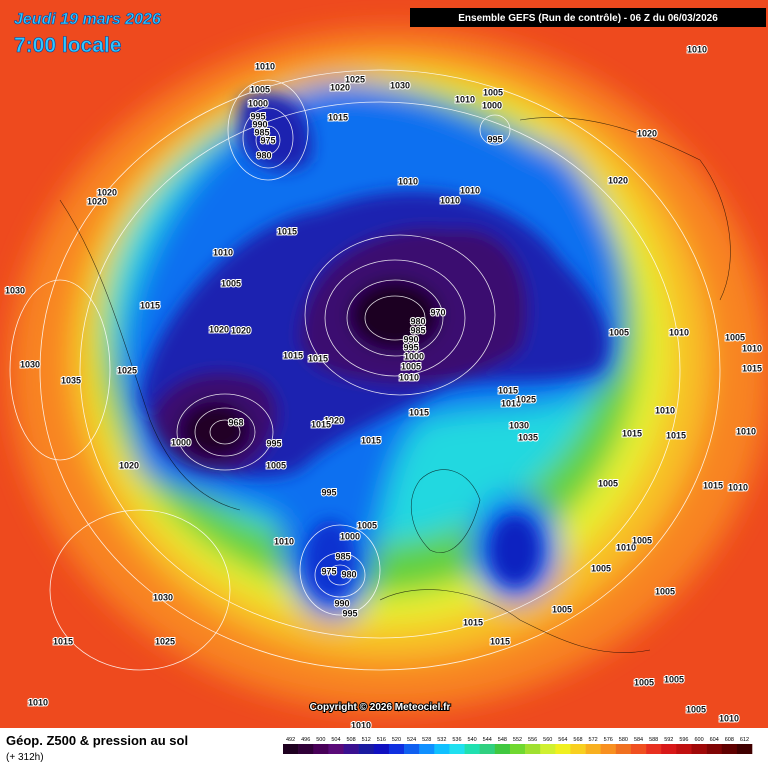 This screenshot has width=768, height=768. What do you see at coordinates (380, 707) in the screenshot?
I see `copyright: Copyright © 2026 Meteociel.fr` at bounding box center [380, 707].